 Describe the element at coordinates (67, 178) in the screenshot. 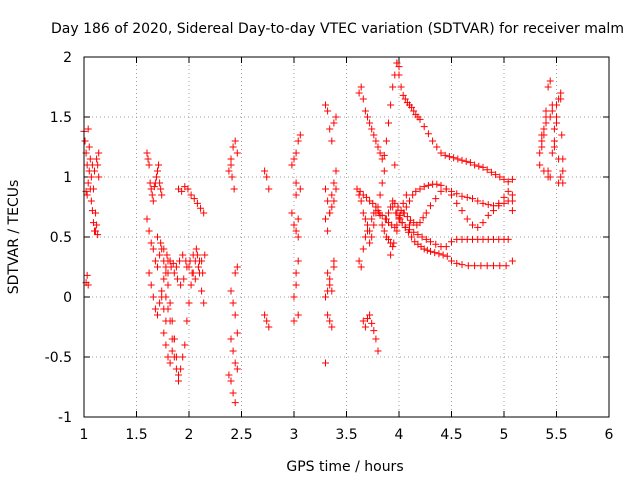

I see `y-tick-label: 1` at that location.